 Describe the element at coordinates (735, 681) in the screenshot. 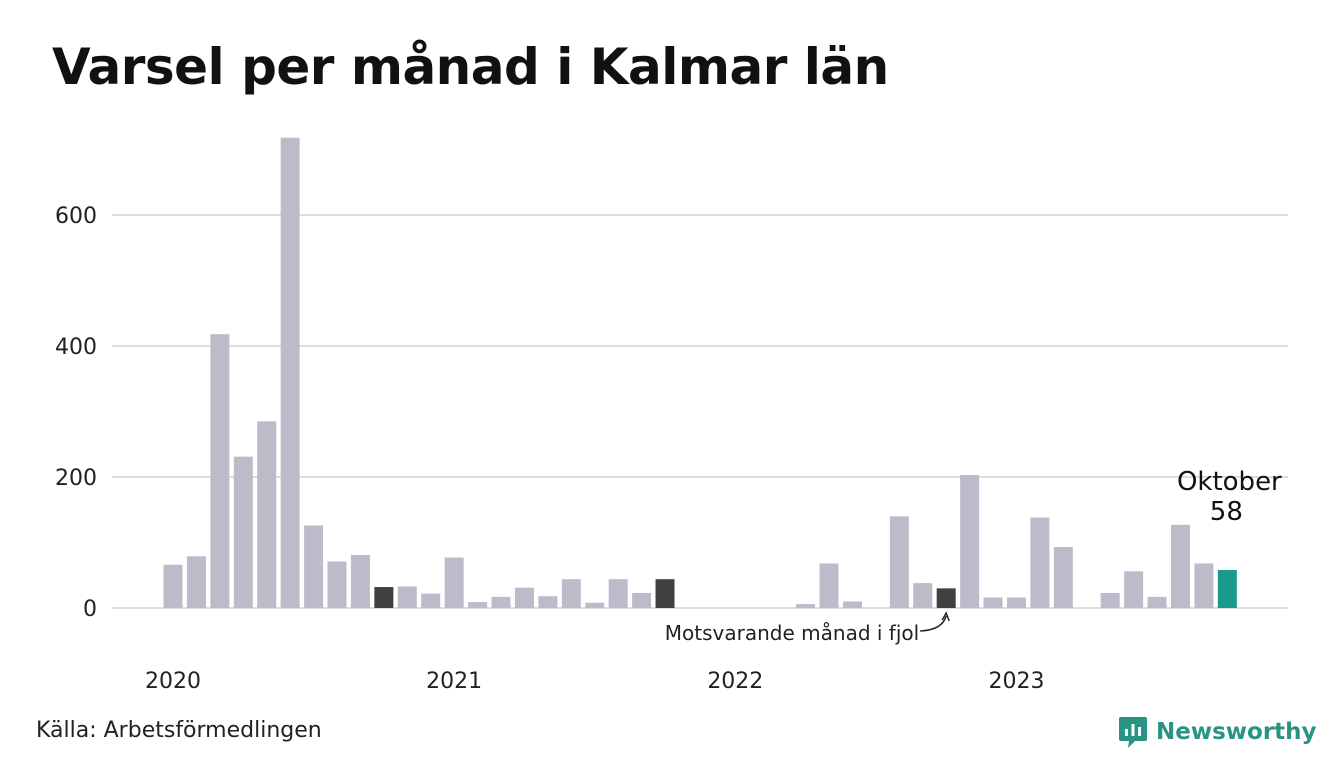

I see `x-tick-label: 2022` at that location.